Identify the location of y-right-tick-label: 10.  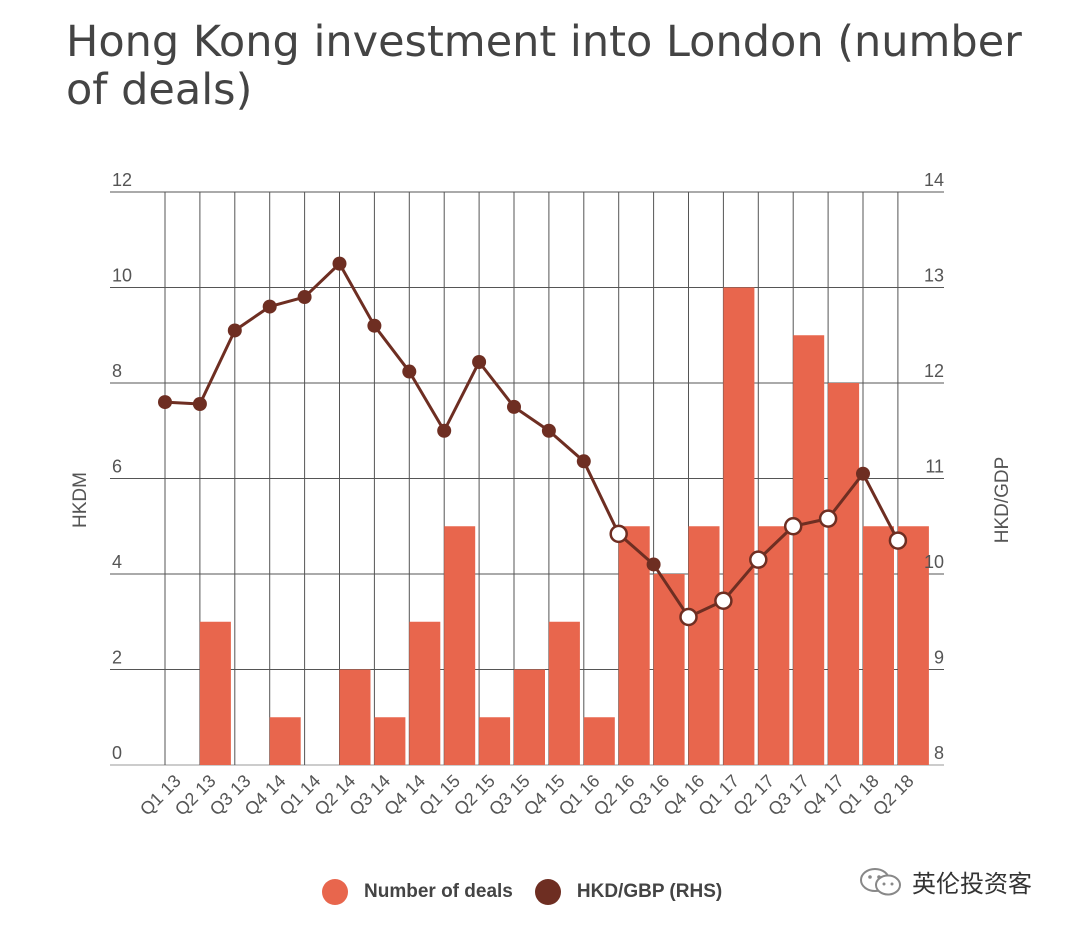
(934, 562).